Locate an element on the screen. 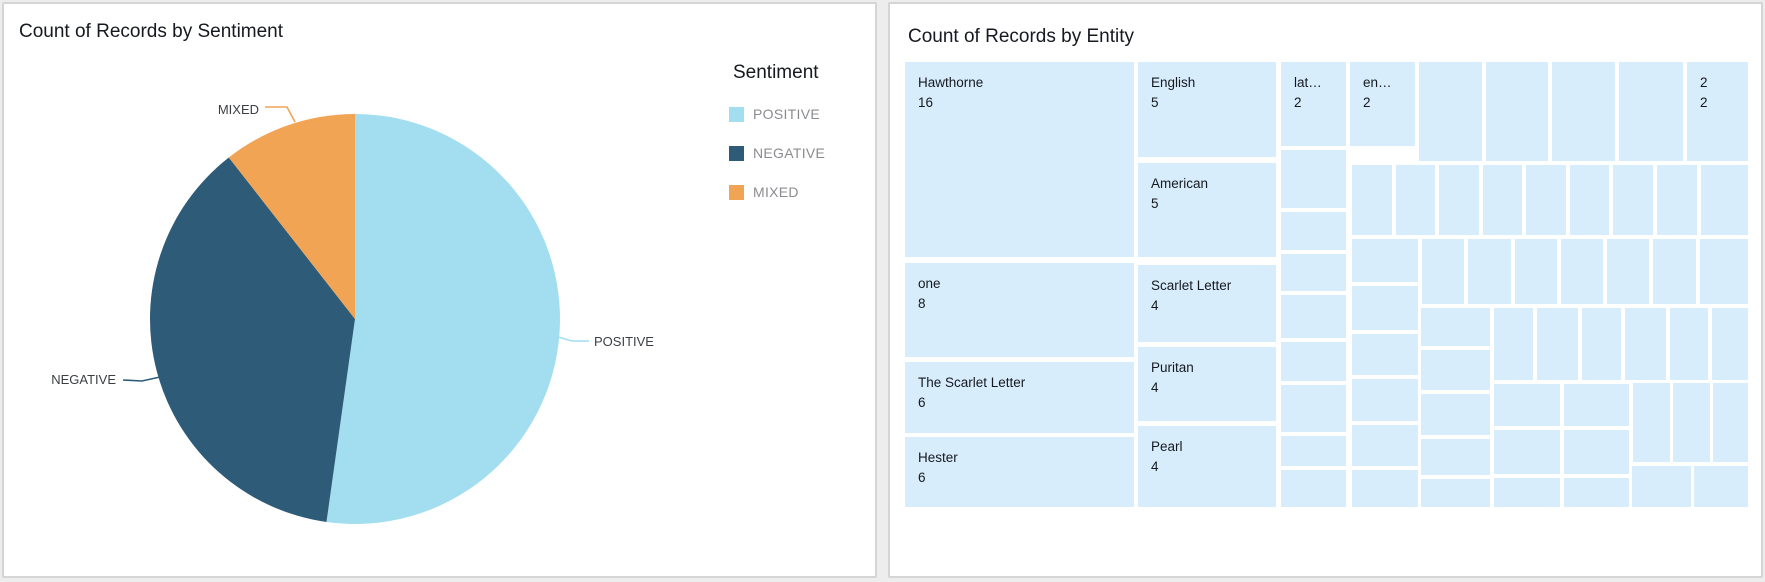 The height and width of the screenshot is (582, 1765). treemap-cell-label: one 8 is located at coordinates (929, 293).